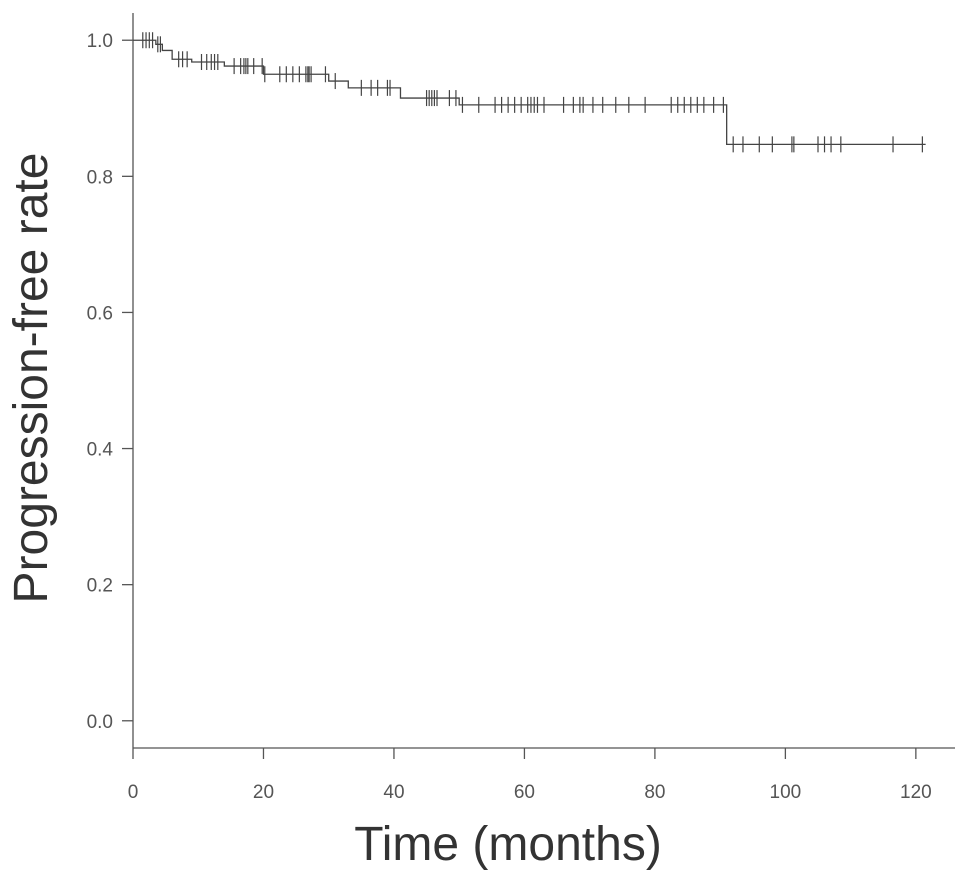  What do you see at coordinates (100, 450) in the screenshot?
I see `y-tick-label: 0.4` at bounding box center [100, 450].